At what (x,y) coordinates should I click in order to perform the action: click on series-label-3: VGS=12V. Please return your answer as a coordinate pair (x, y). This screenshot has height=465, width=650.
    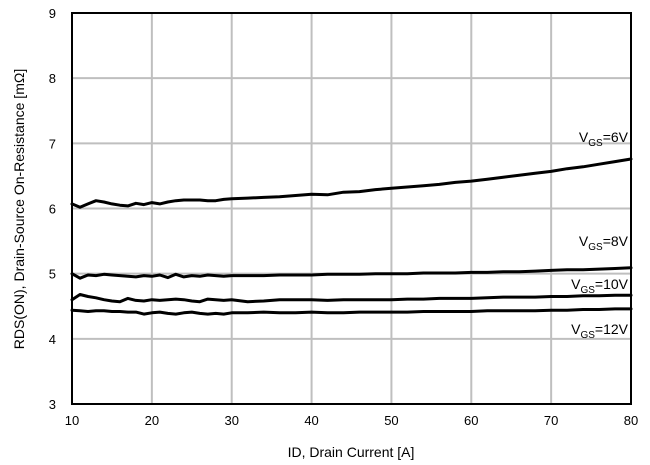
    Looking at the image, I should click on (600, 331).